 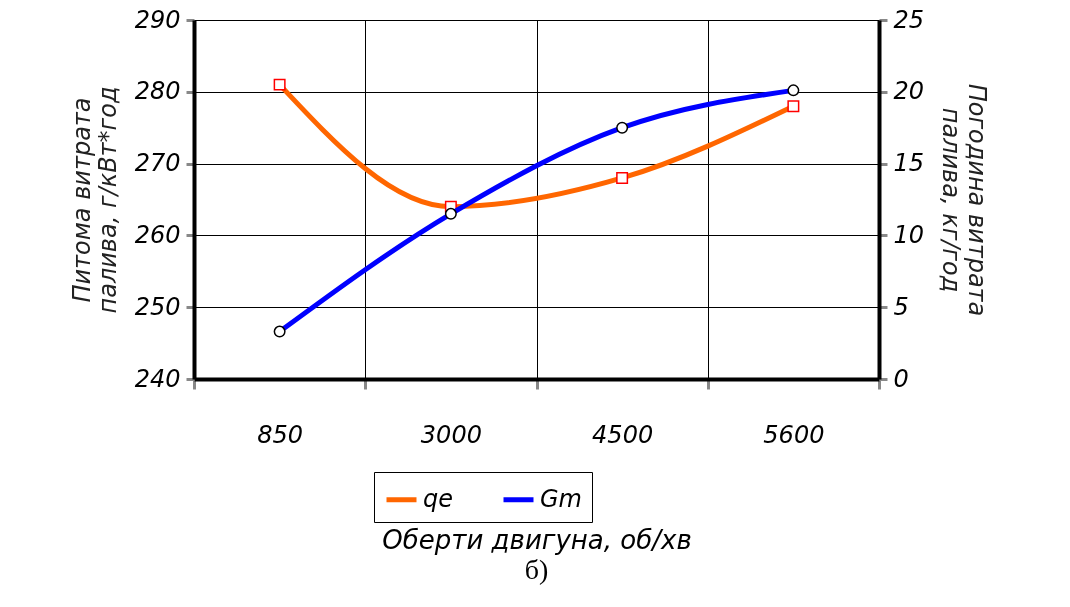 I want to click on y-tick-label: 250, so click(x=157, y=306).